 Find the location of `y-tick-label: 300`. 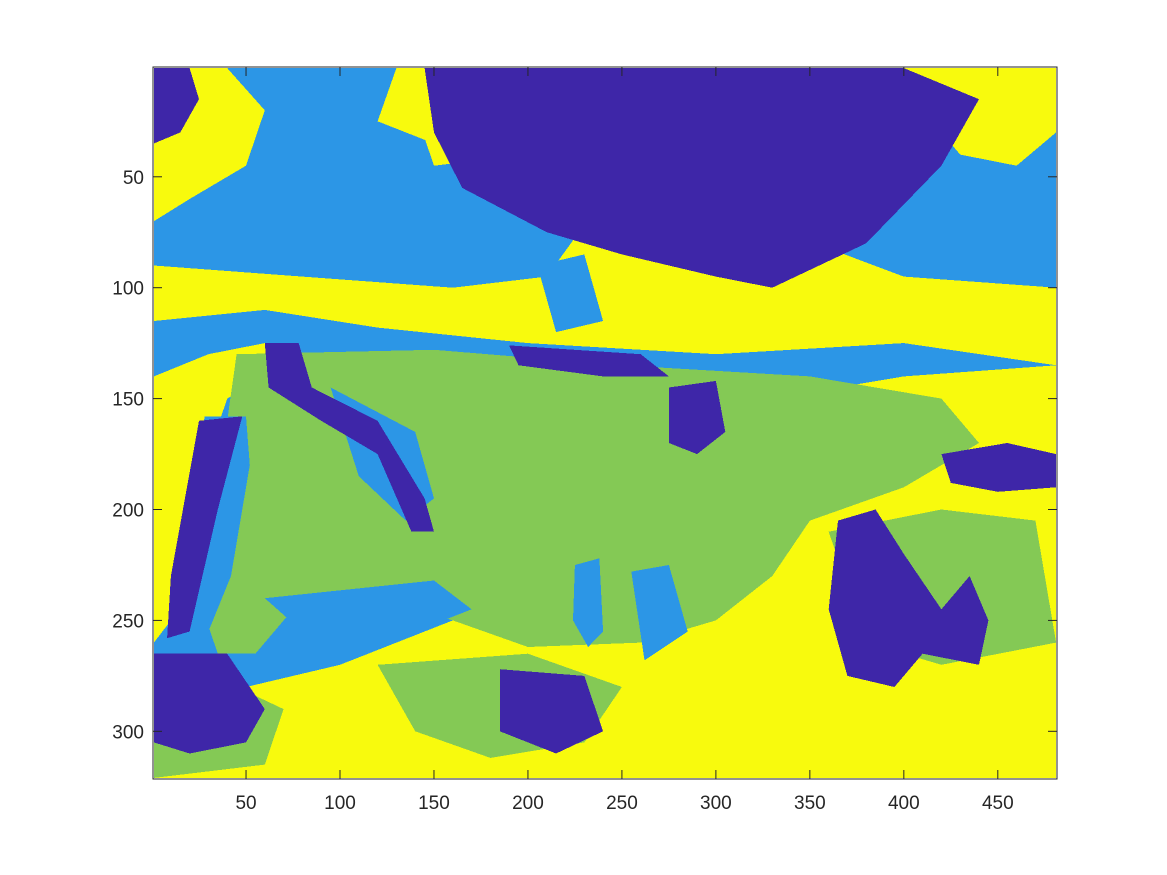

y-tick-label: 300 is located at coordinates (128, 732).